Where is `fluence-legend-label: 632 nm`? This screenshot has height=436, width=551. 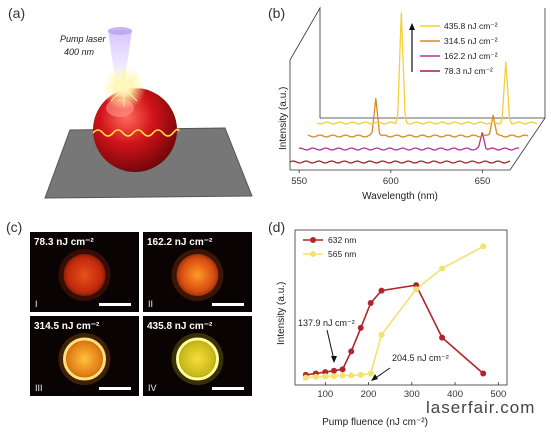
fluence-legend-label: 632 nm is located at coordinates (342, 240).